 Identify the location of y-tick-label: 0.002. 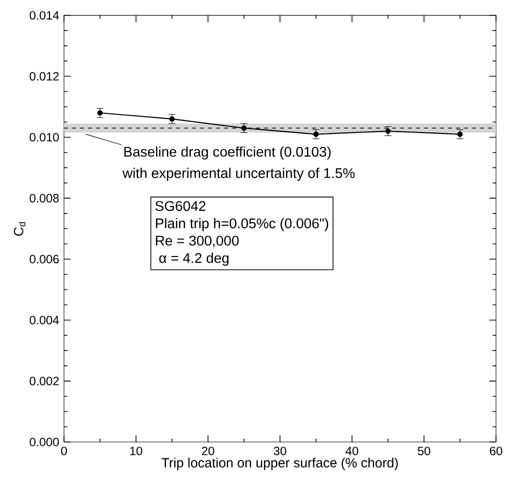
(44, 381).